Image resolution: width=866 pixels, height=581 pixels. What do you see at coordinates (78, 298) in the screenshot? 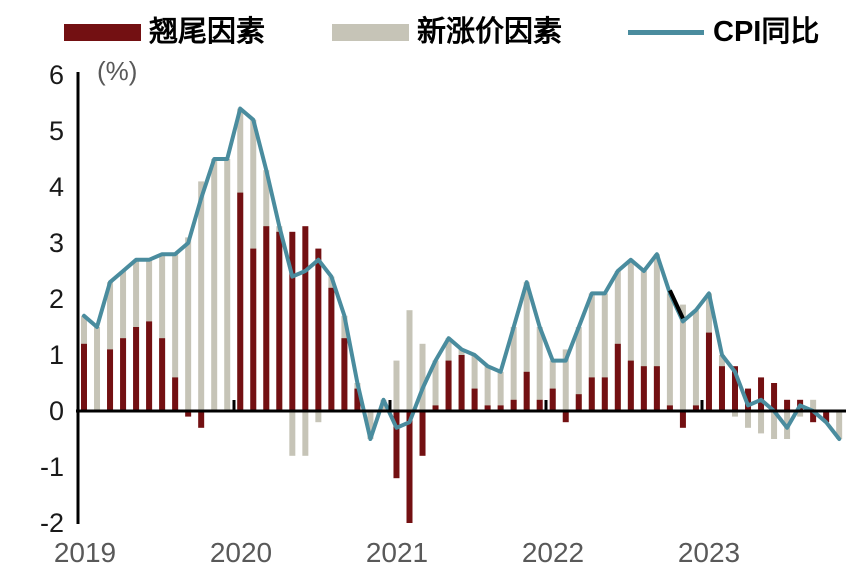
I see `y-axis-line` at bounding box center [78, 298].